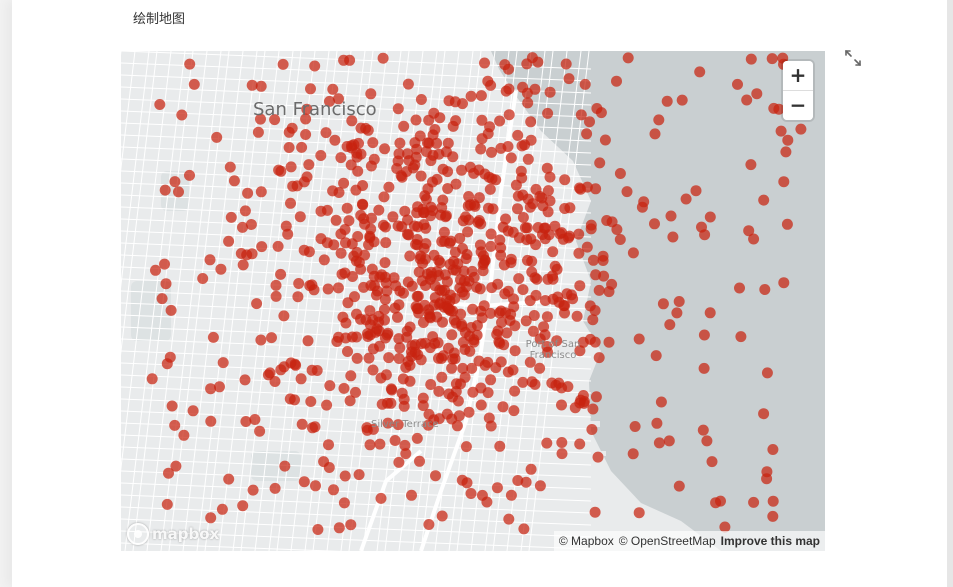 This screenshot has width=953, height=587. What do you see at coordinates (586, 541) in the screenshot?
I see `attribution-mapbox-link: © Mapbox` at bounding box center [586, 541].